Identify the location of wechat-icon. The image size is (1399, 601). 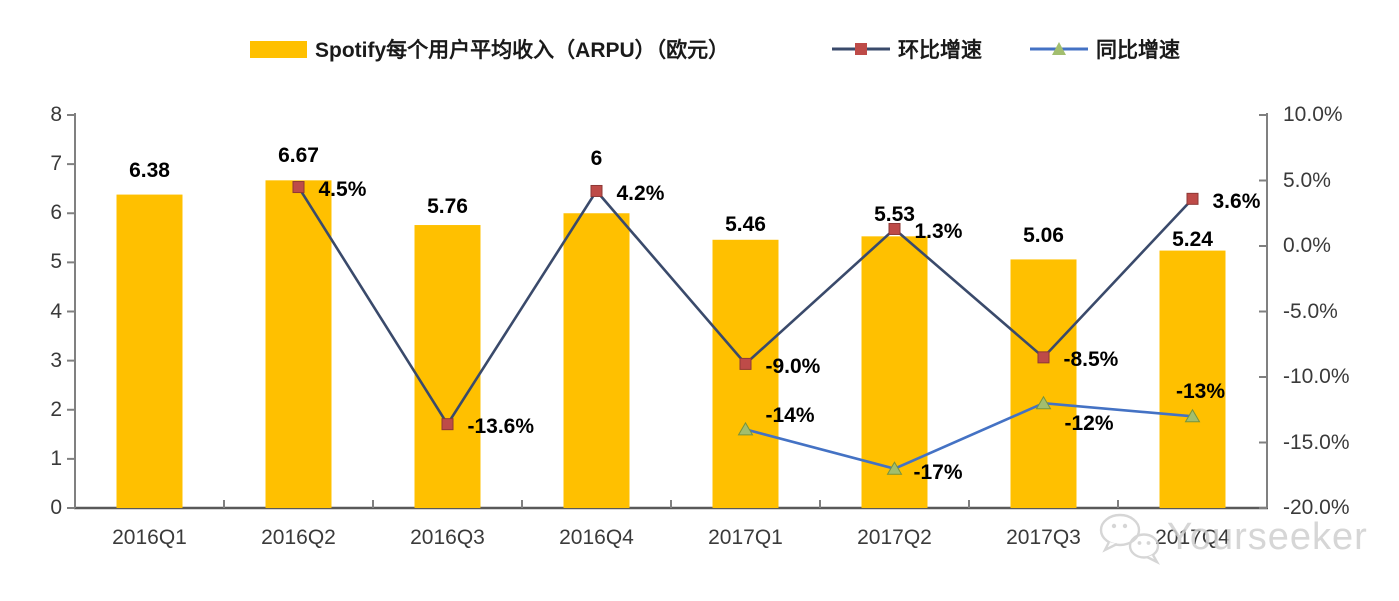
(1130, 539).